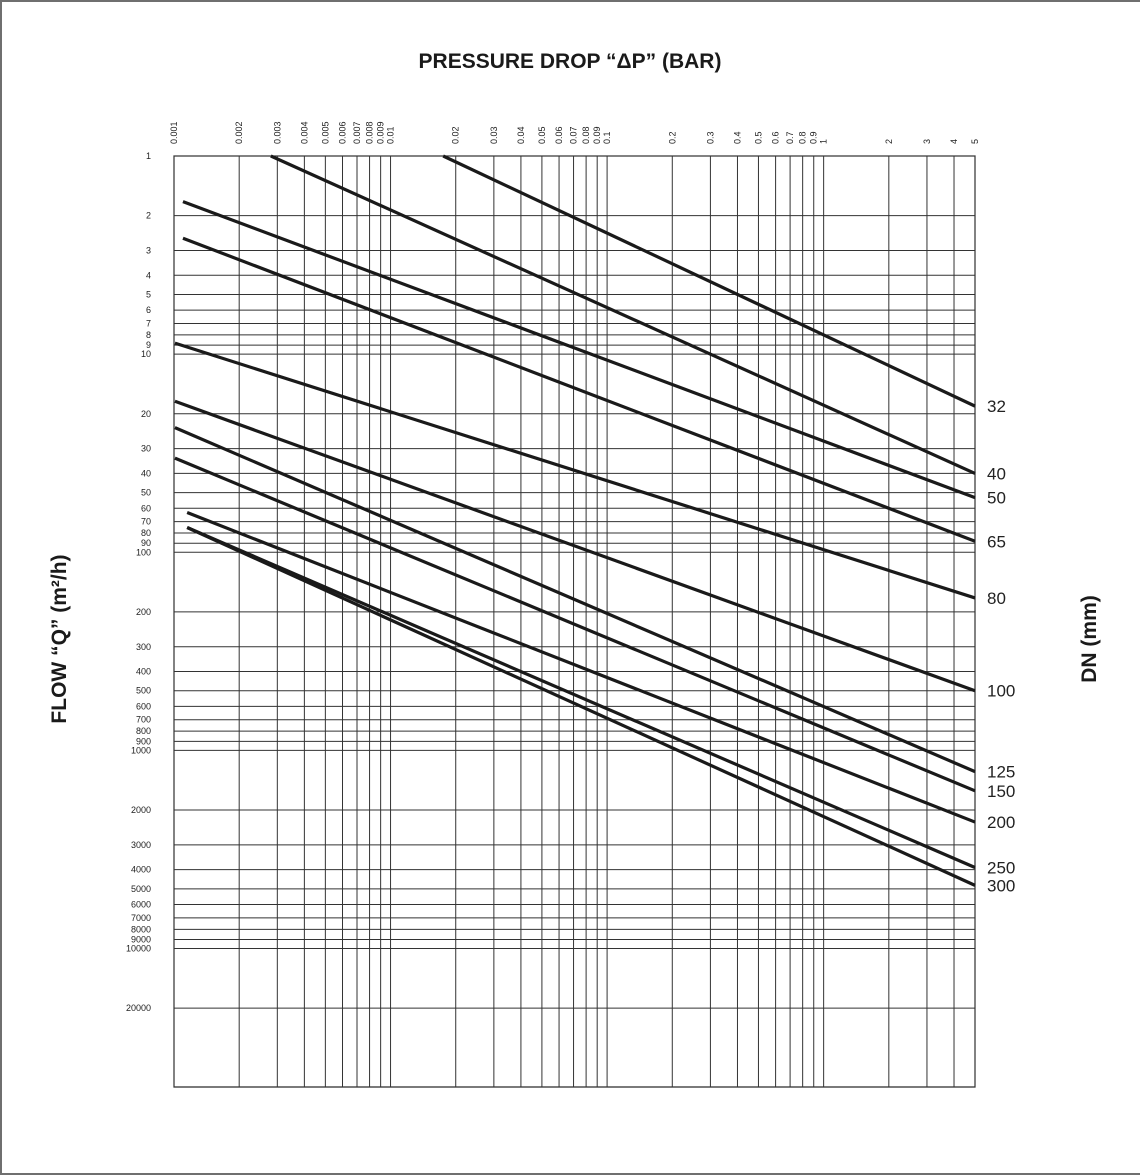 Image resolution: width=1140 pixels, height=1175 pixels. I want to click on x-tick-label: 0.04, so click(521, 135).